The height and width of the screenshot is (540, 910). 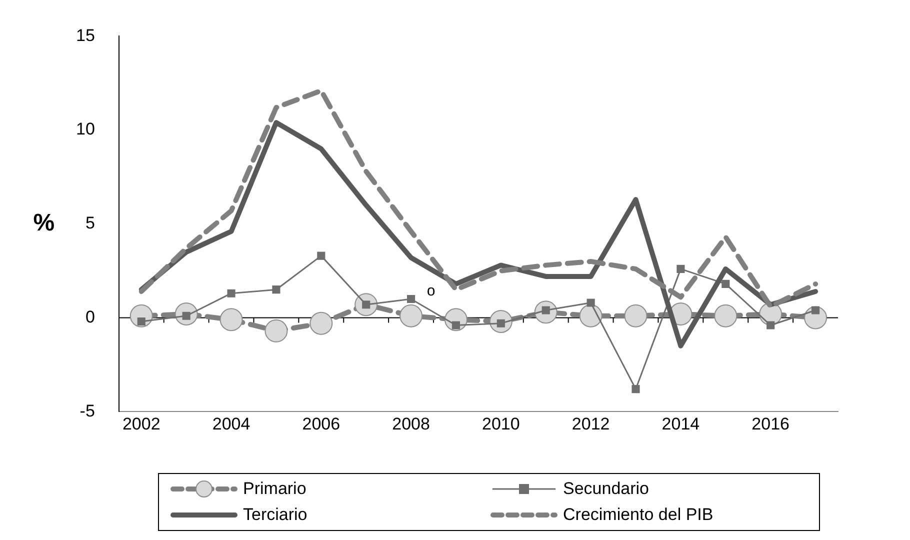 What do you see at coordinates (85, 35) in the screenshot?
I see `y-tick-label: 15` at bounding box center [85, 35].